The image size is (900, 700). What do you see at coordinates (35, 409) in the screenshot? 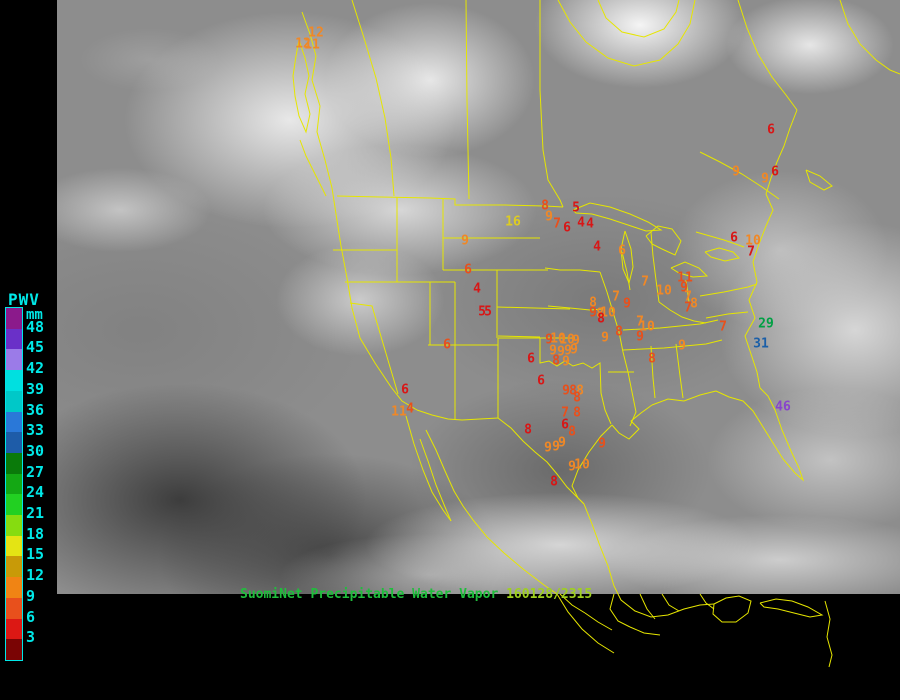
I see `legend-label: 36` at bounding box center [35, 409].